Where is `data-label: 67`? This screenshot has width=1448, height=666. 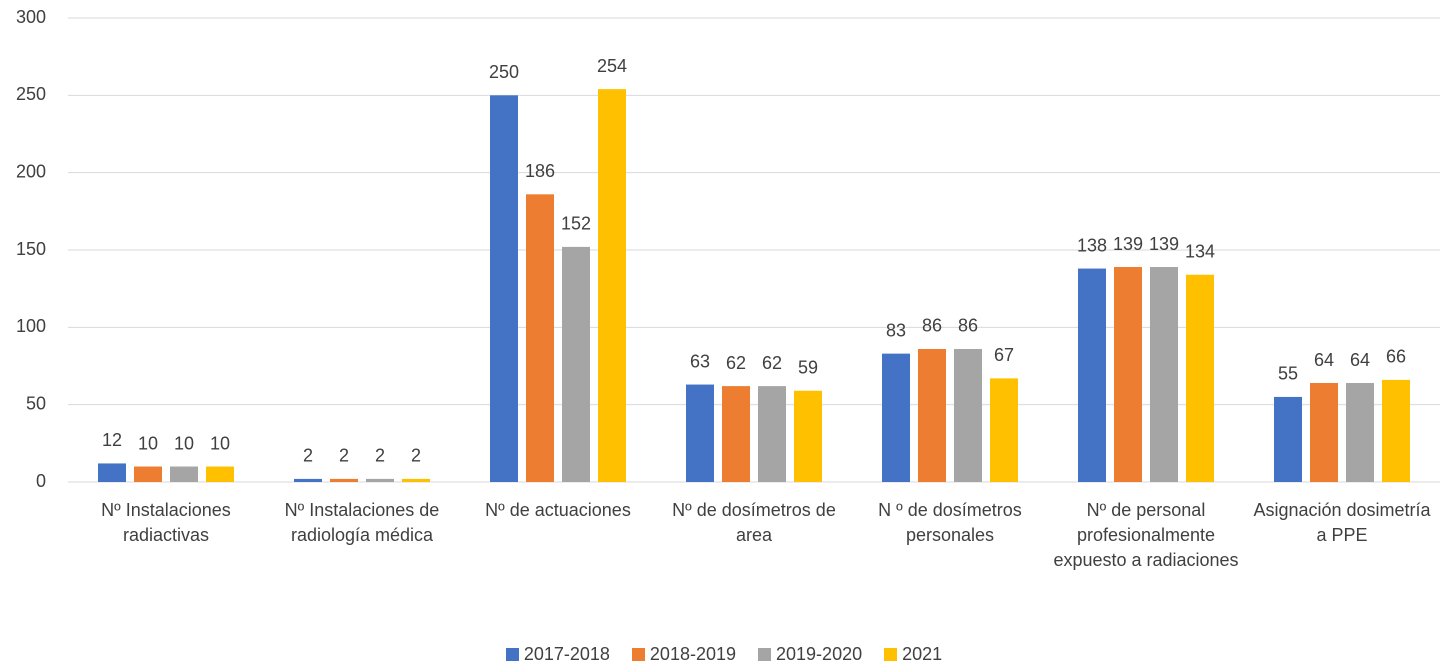
data-label: 67 is located at coordinates (1004, 355).